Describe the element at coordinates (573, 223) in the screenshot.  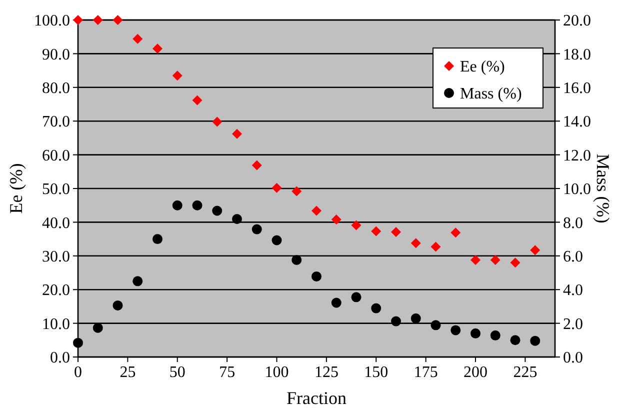
I see `y2-tick-label: 8.0` at that location.